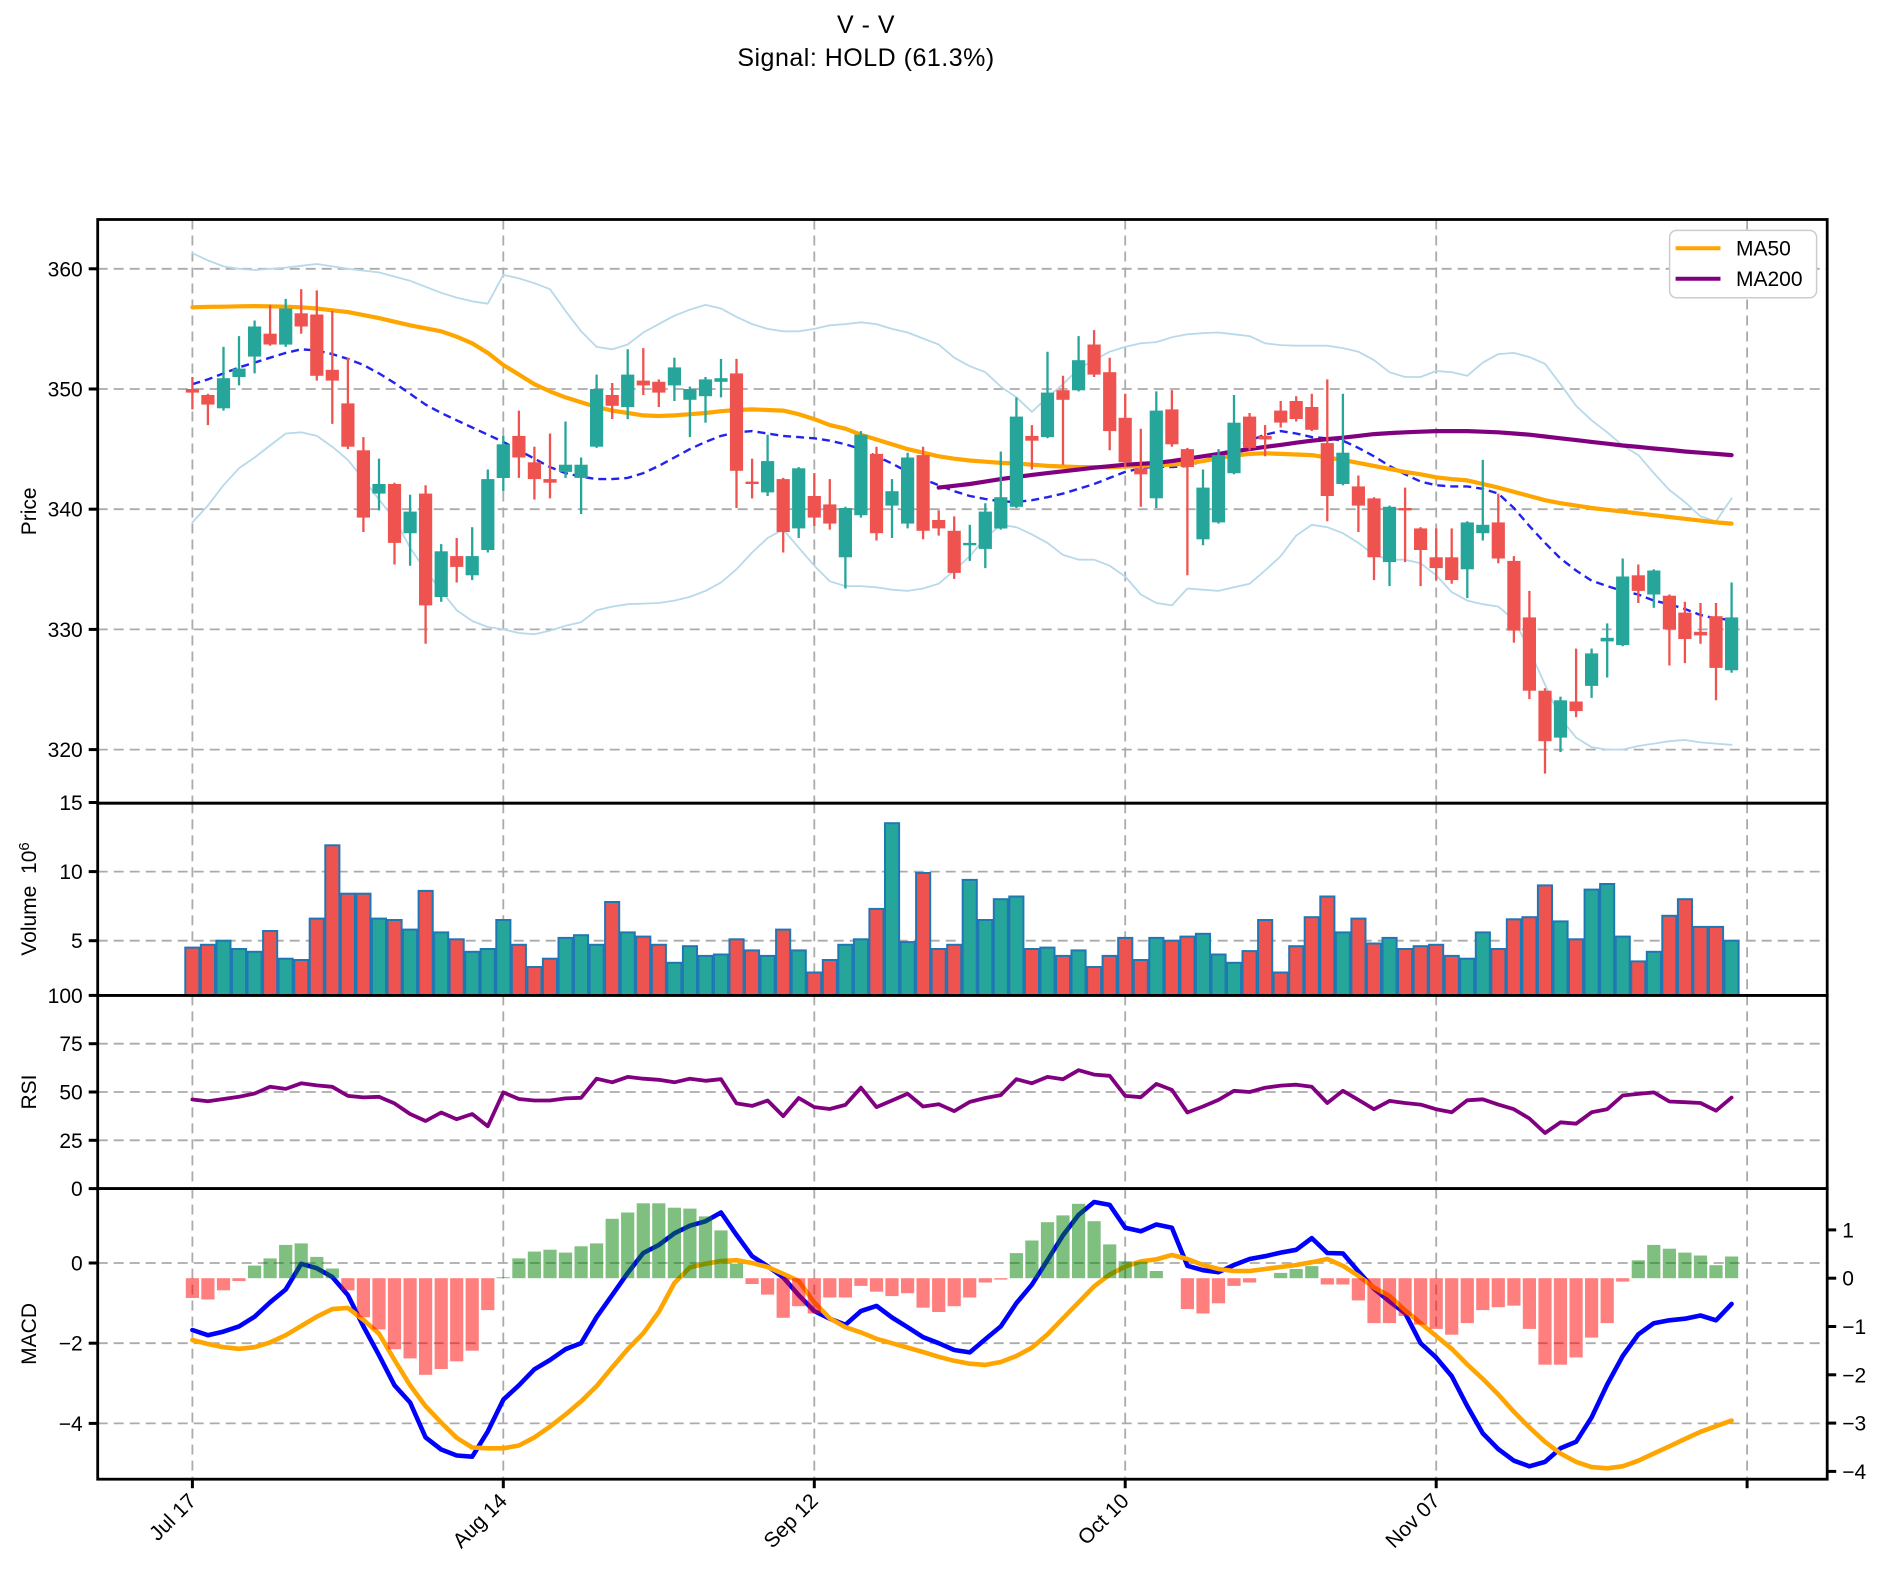 Image resolution: width=1886 pixels, height=1581 pixels. I want to click on svg-text: Volume 106, so click(28, 898).